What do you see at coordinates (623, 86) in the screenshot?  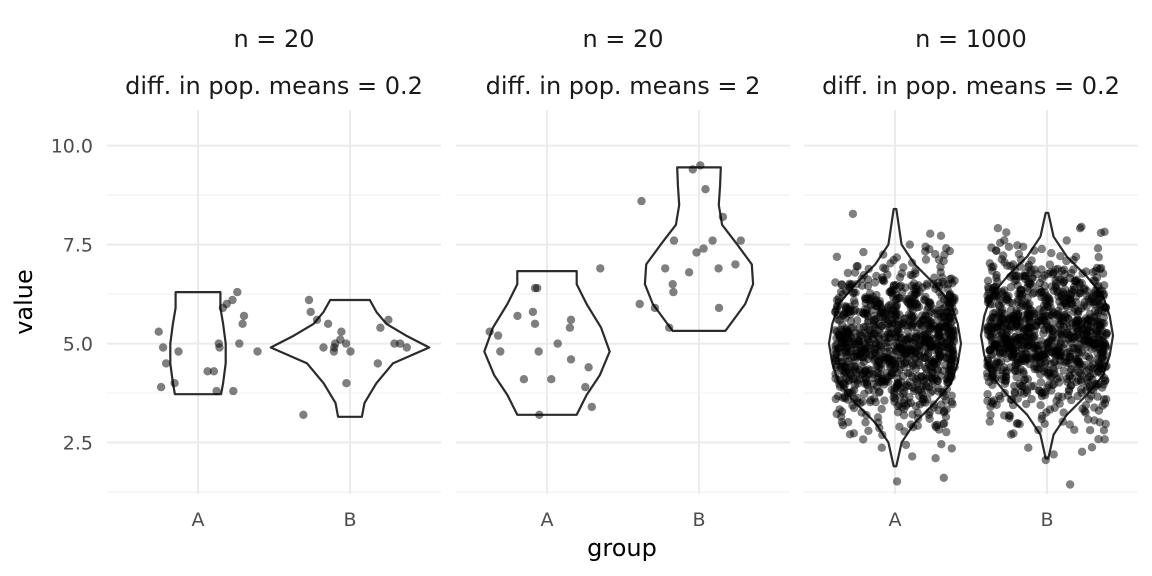 I see `facet-title-diff: diff. in pop. means = 2` at bounding box center [623, 86].